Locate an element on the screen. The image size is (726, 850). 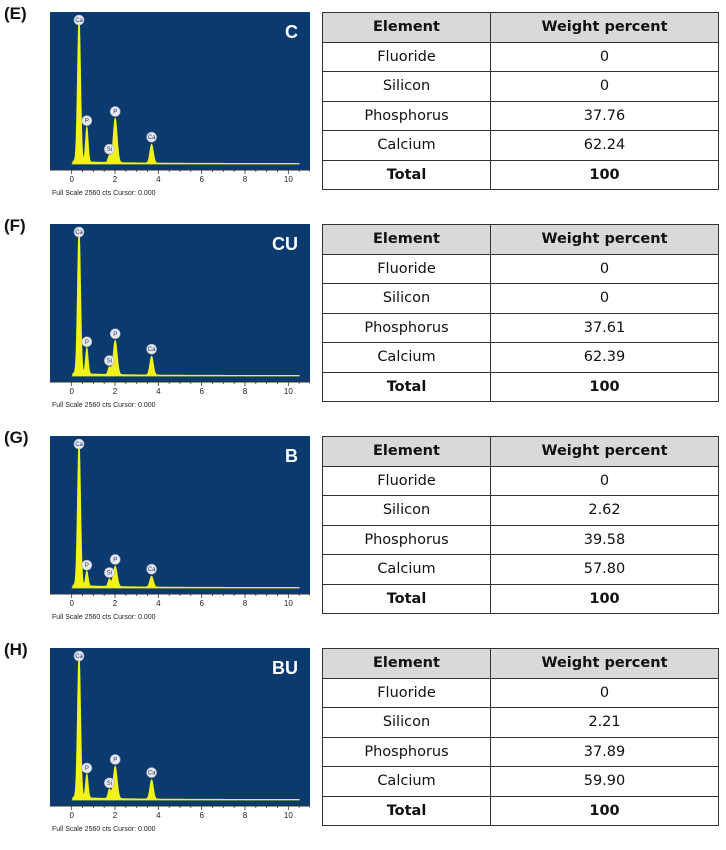
sample-label: BU is located at coordinates (285, 668).